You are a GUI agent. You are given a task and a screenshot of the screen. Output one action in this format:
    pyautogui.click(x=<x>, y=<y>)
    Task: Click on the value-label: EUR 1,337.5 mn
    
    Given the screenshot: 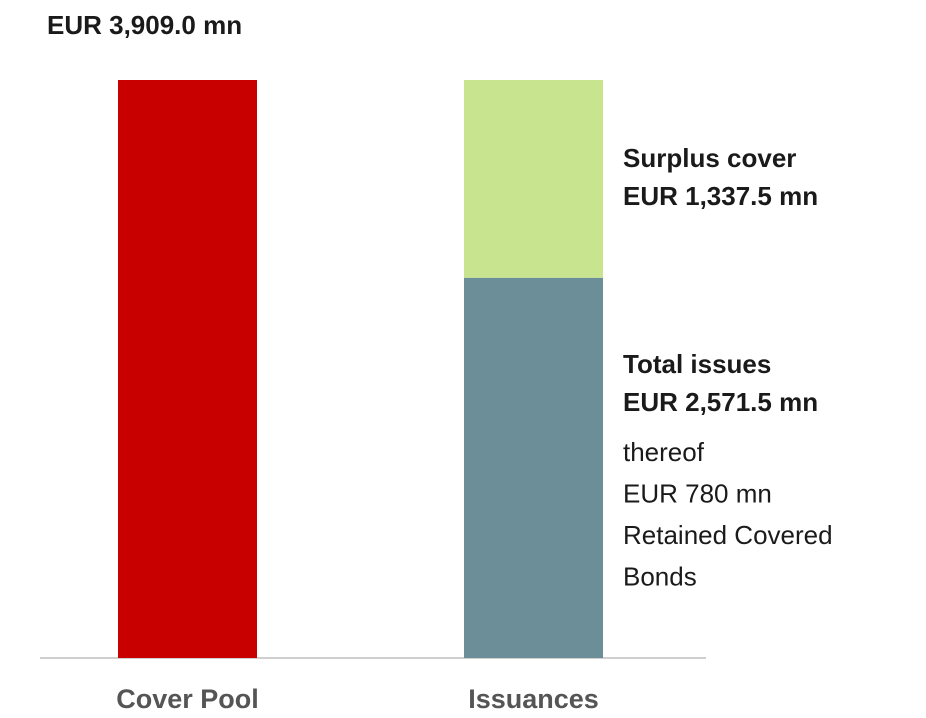 What is the action you would take?
    pyautogui.click(x=720, y=196)
    